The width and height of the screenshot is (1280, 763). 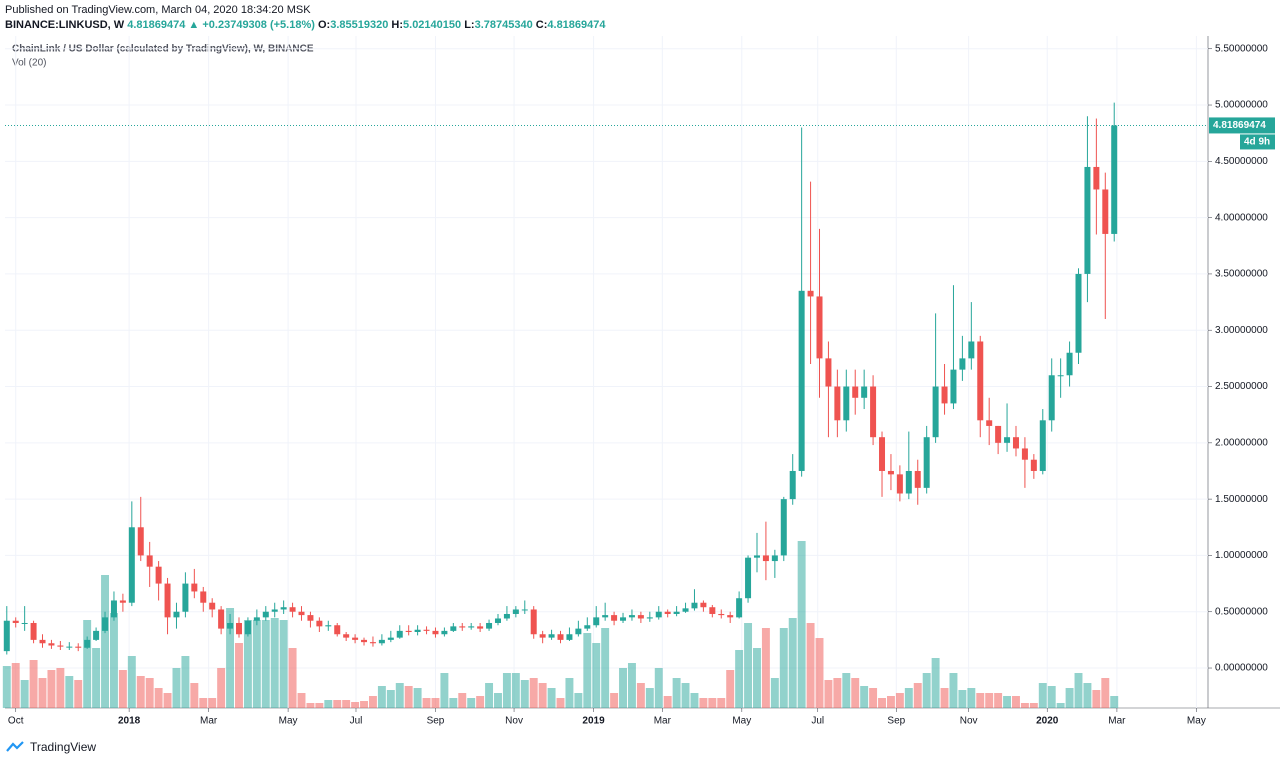 I want to click on last-price: 4.81869474, so click(x=156, y=25).